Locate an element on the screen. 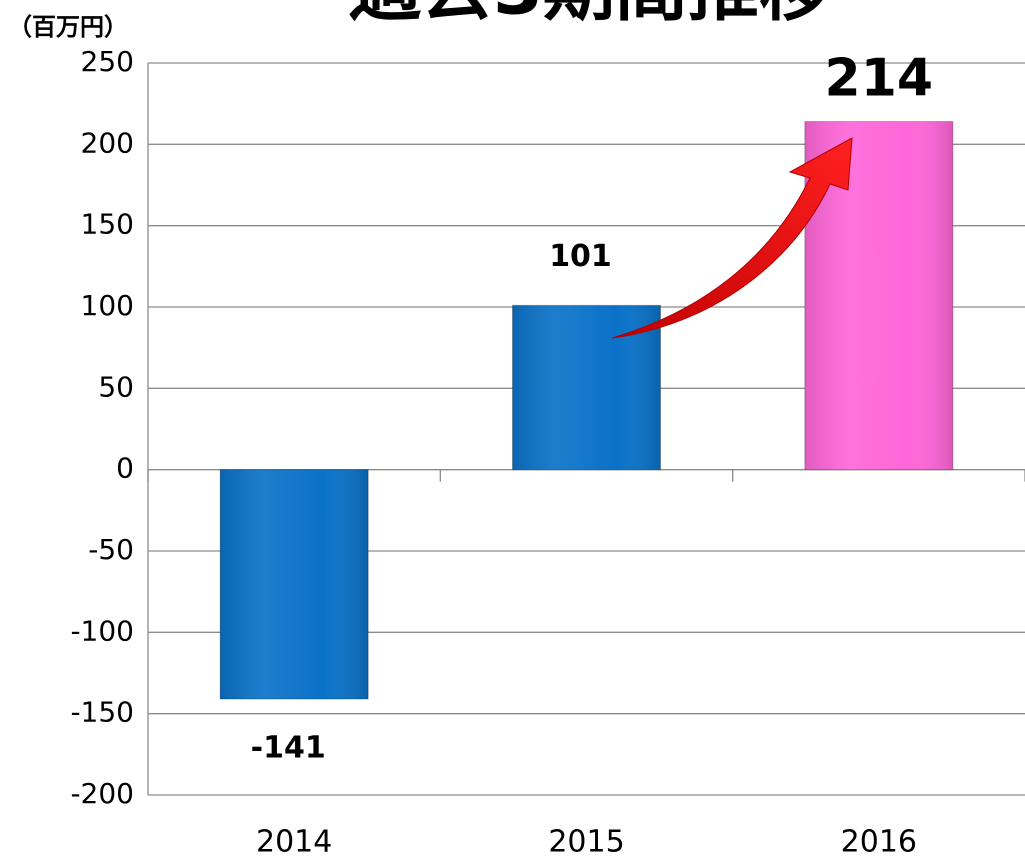  y-tick-label: 0 is located at coordinates (125, 468).